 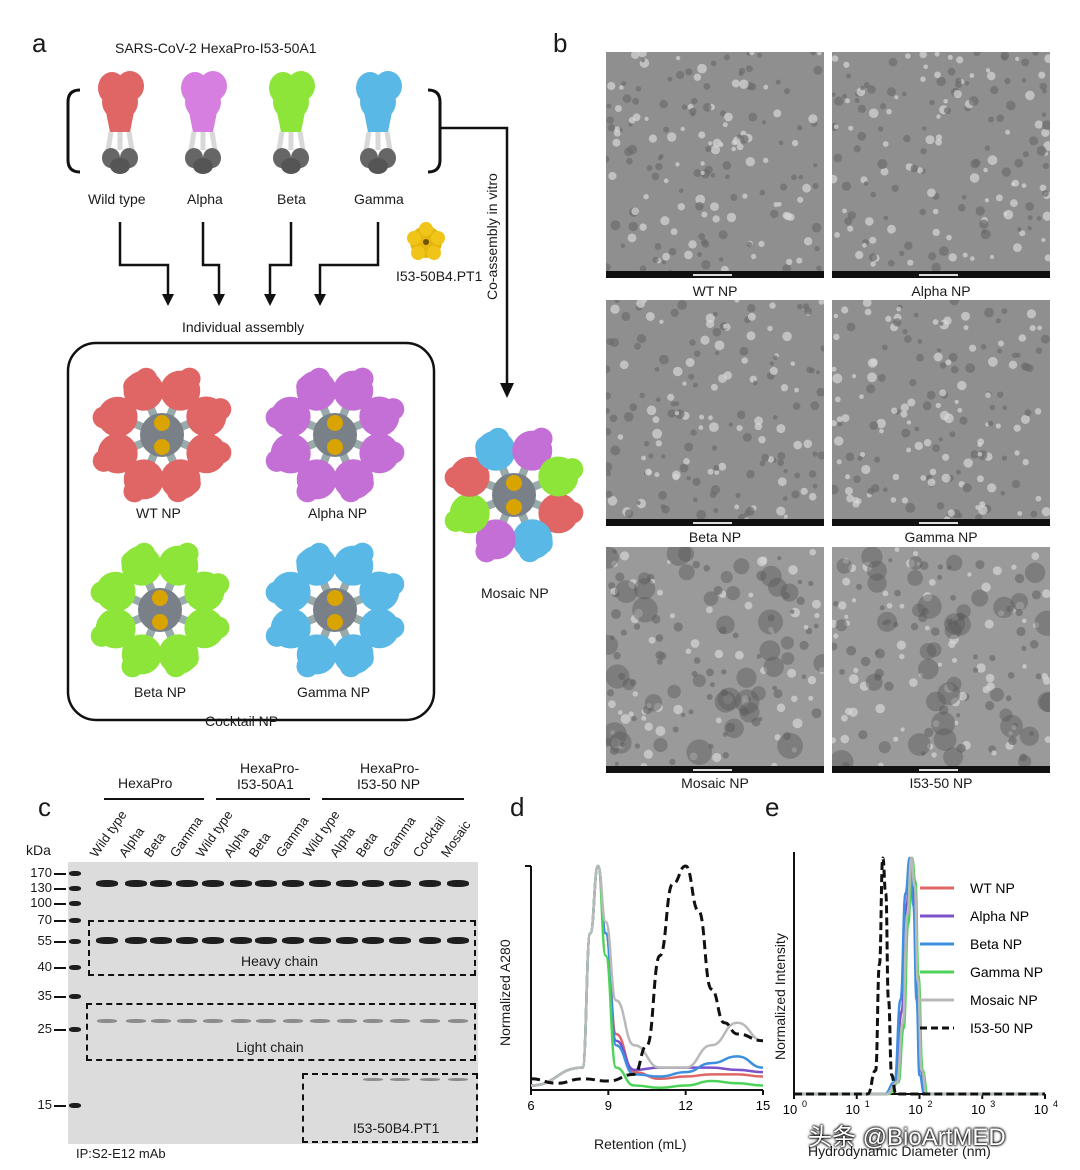 I want to click on x-tick-label: 9, so click(x=608, y=1105).